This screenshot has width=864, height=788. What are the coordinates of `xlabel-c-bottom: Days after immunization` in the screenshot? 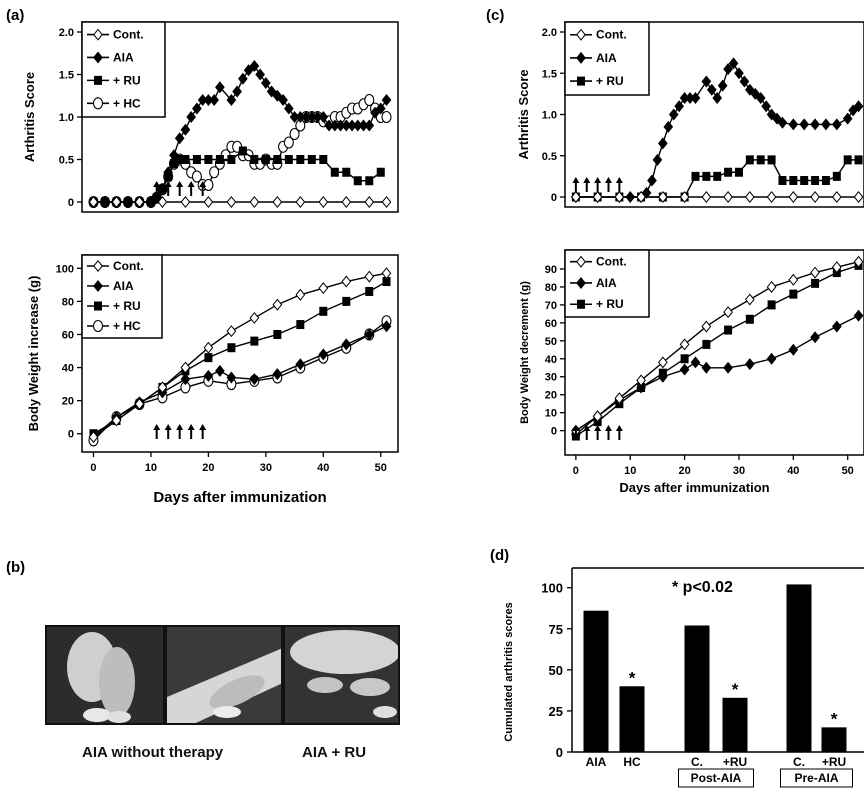 It's located at (694, 487).